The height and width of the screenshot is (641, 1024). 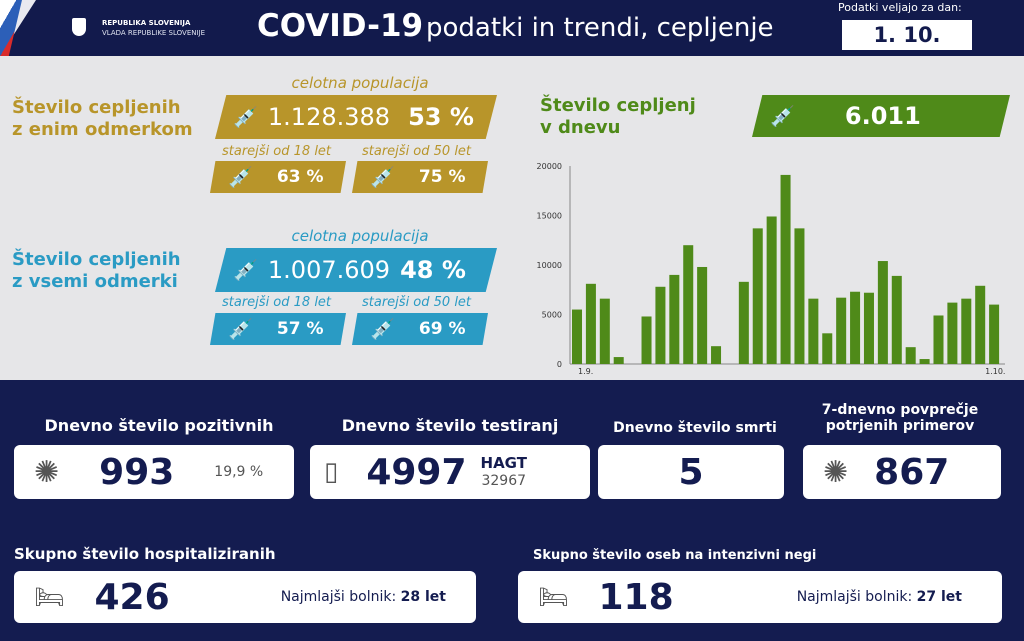 What do you see at coordinates (442, 177) in the screenshot?
I see `pct: 75 %` at bounding box center [442, 177].